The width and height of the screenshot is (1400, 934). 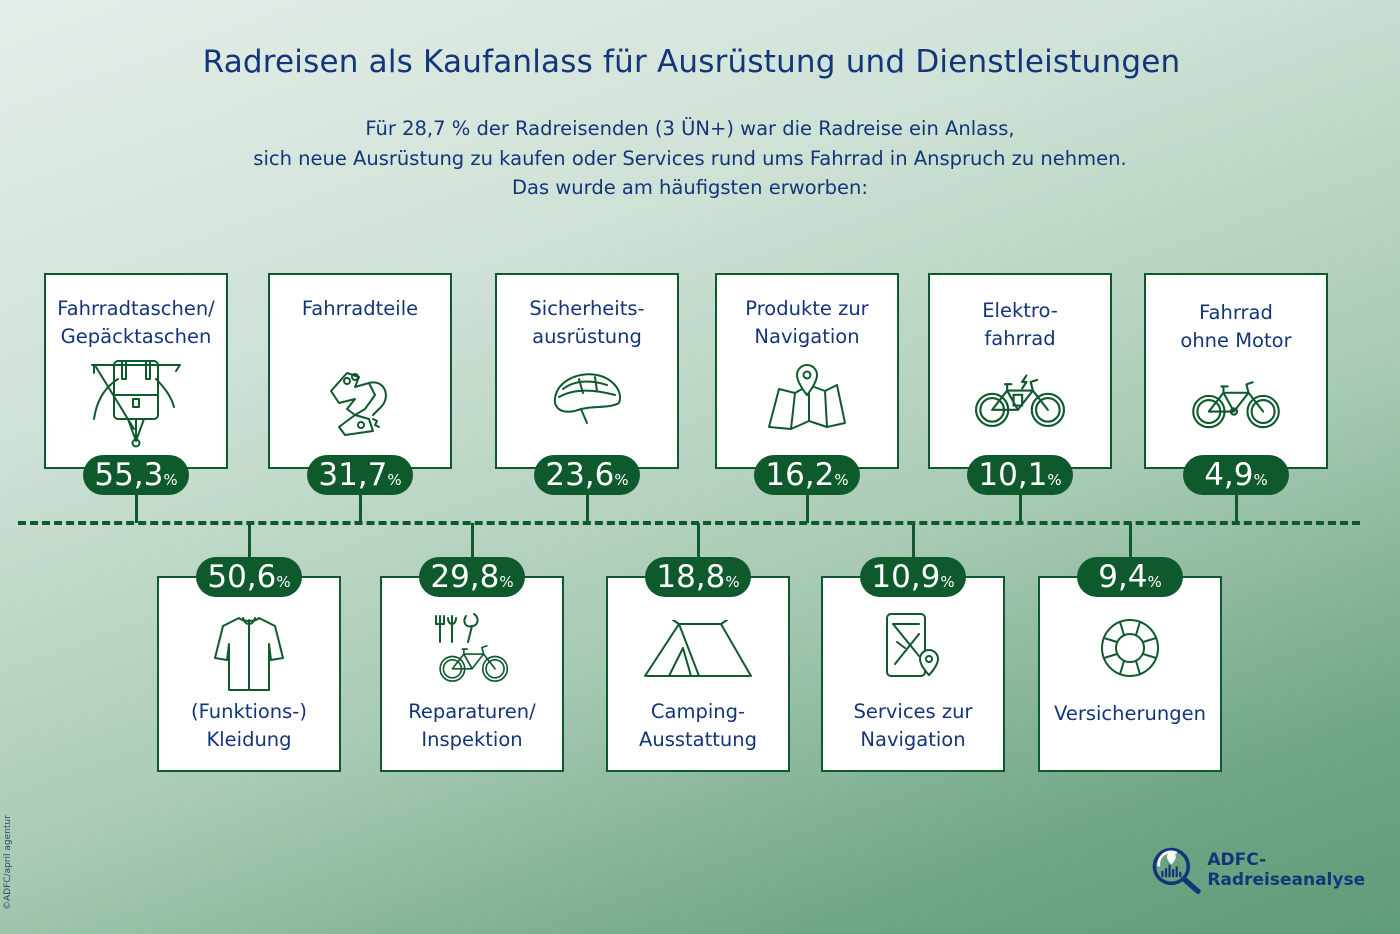 I want to click on derailleur-icon, so click(x=360, y=405).